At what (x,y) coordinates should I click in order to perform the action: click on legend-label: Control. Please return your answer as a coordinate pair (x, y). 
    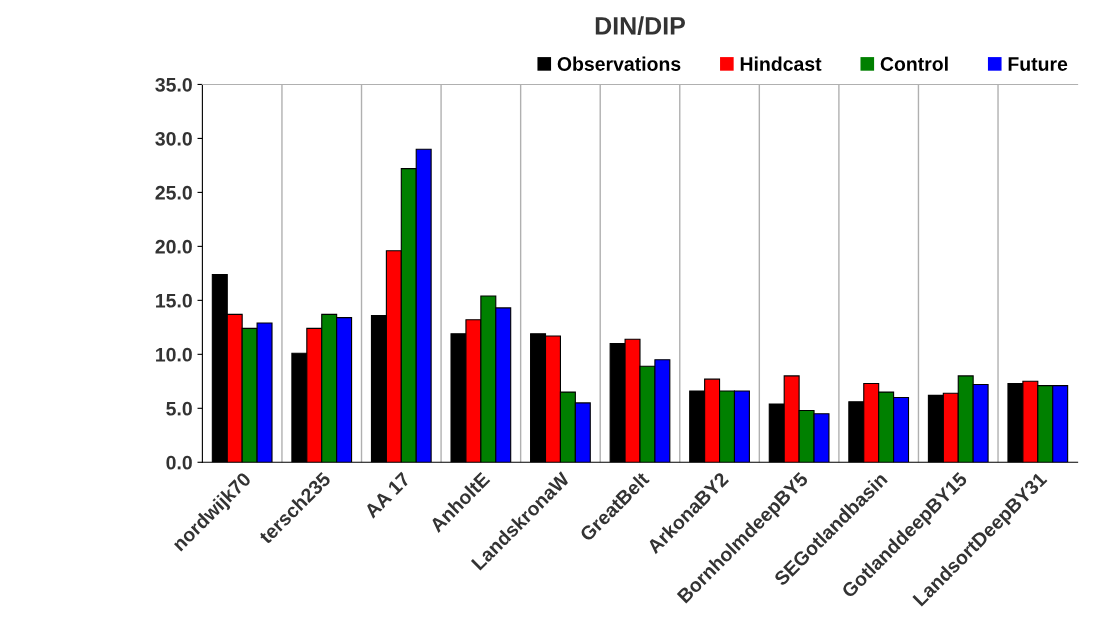
    Looking at the image, I should click on (914, 63).